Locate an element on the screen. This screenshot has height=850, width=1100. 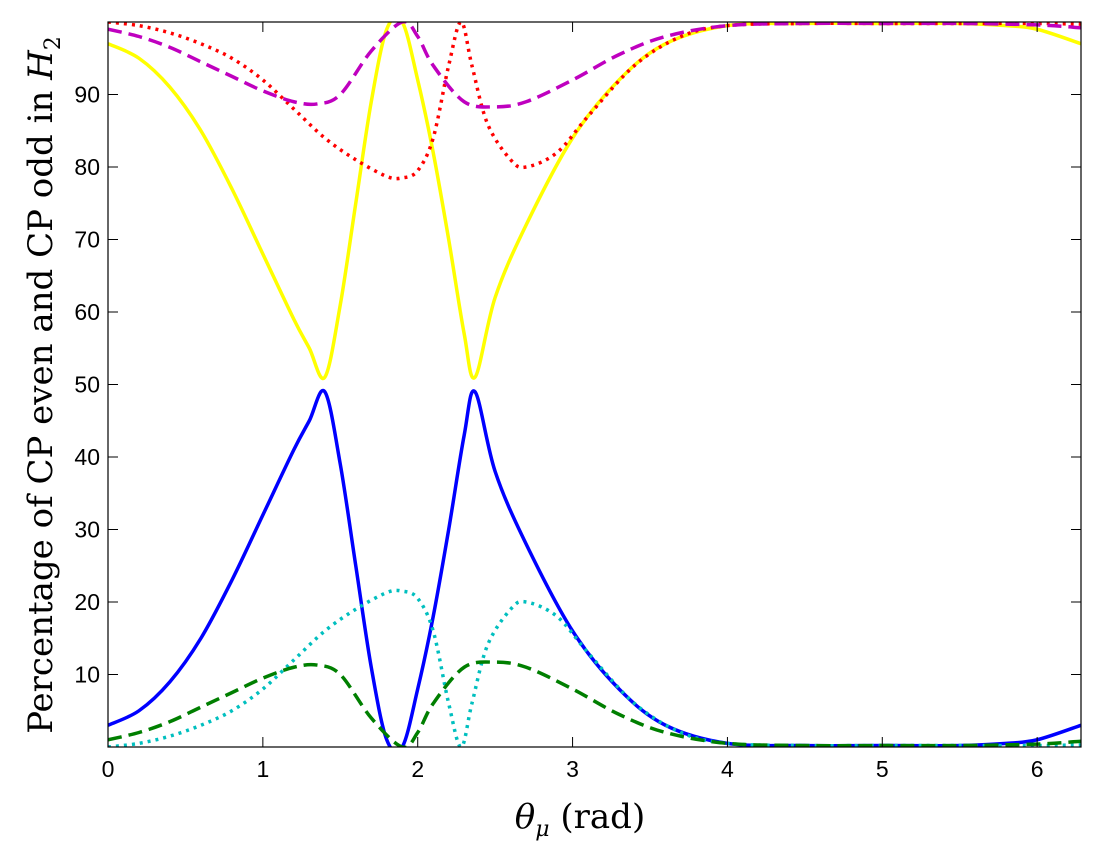
x-tick-label: 2 is located at coordinates (417, 769).